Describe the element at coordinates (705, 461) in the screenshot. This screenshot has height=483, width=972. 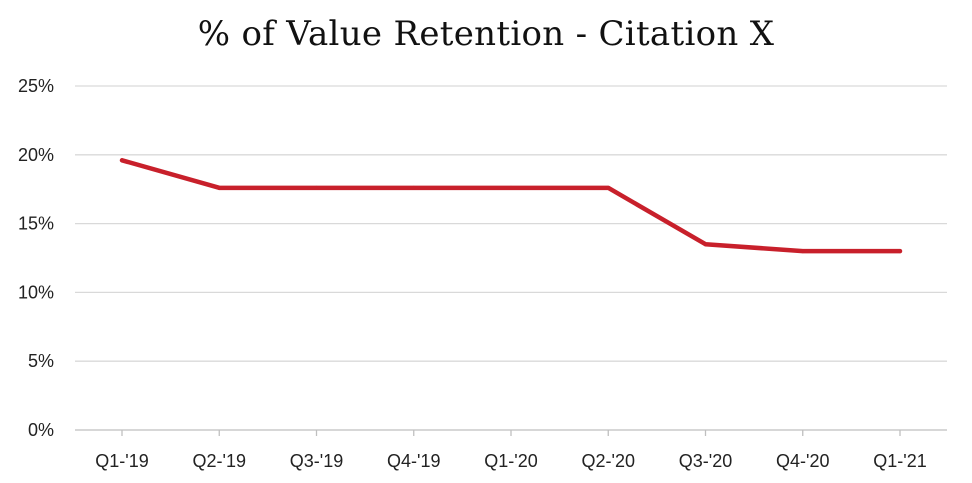
I see `x-tick-label: Q3-'20` at that location.